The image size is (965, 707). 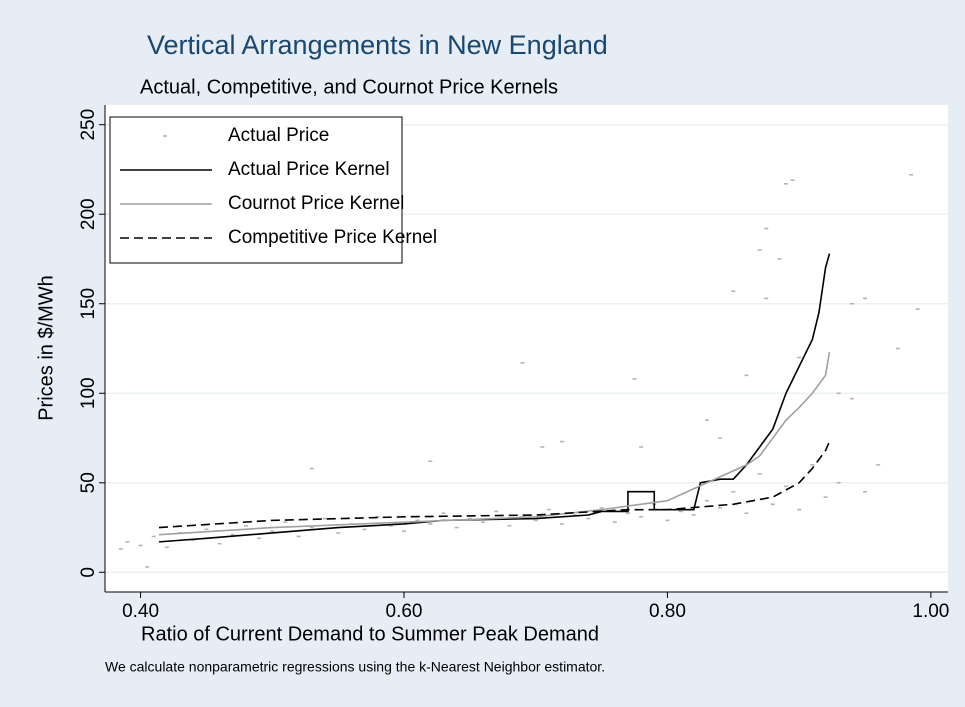 What do you see at coordinates (88, 482) in the screenshot?
I see `y-tick-label: 50` at bounding box center [88, 482].